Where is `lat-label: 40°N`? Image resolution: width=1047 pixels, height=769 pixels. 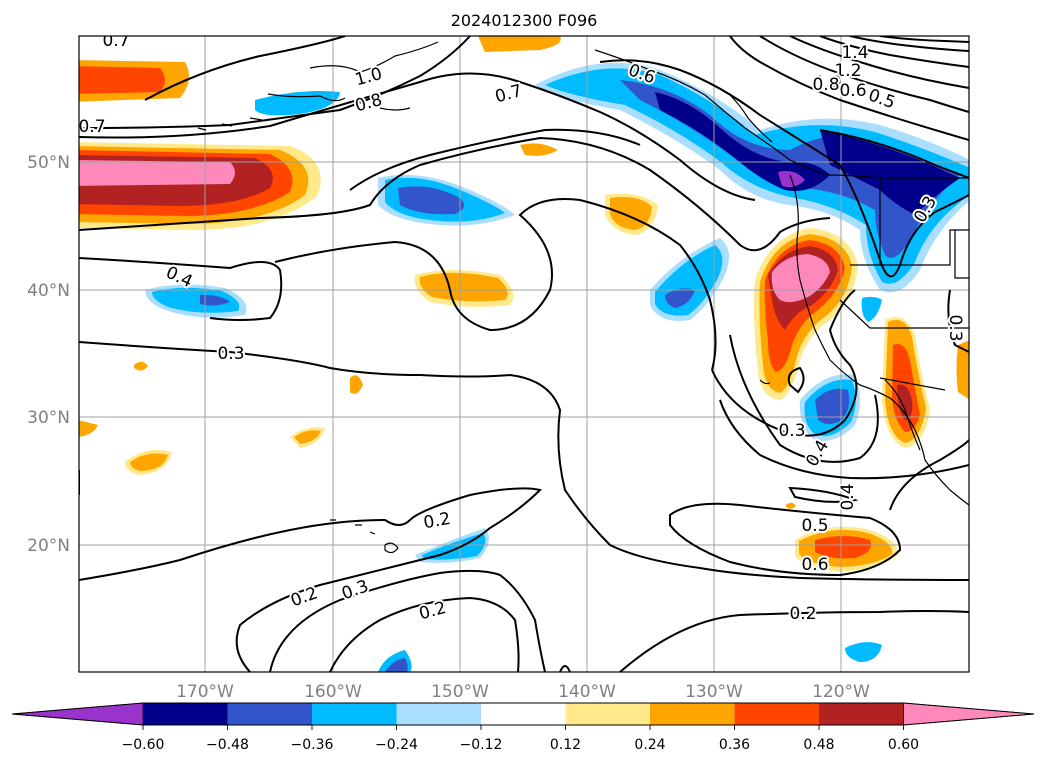 lat-label: 40°N is located at coordinates (48, 291).